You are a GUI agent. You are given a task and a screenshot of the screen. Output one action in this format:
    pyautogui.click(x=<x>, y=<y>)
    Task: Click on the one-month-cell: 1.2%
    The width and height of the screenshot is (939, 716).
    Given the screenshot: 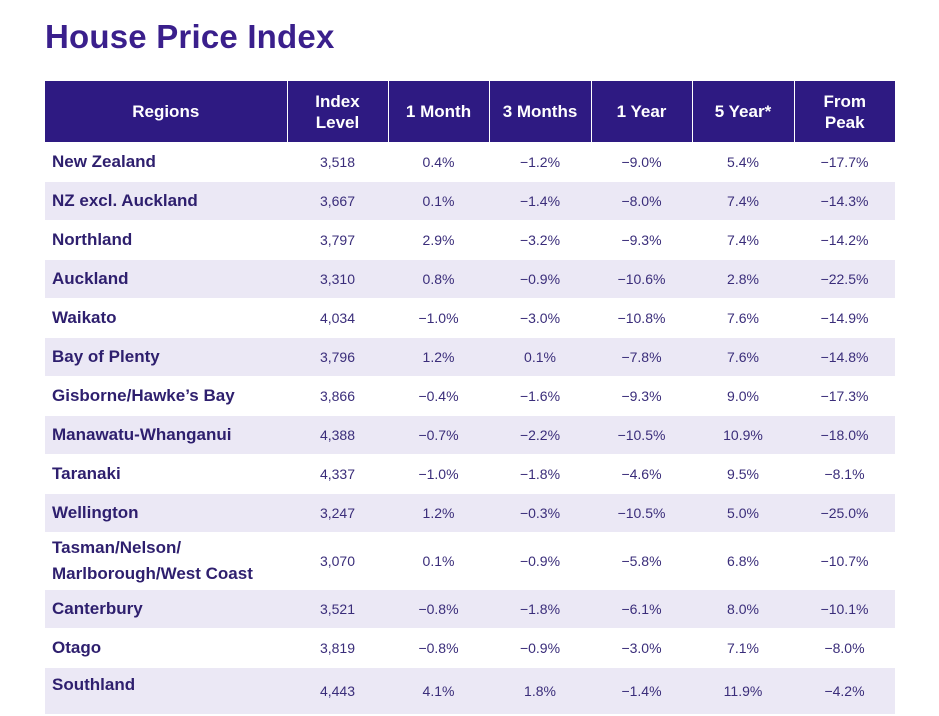 What is the action you would take?
    pyautogui.click(x=438, y=513)
    